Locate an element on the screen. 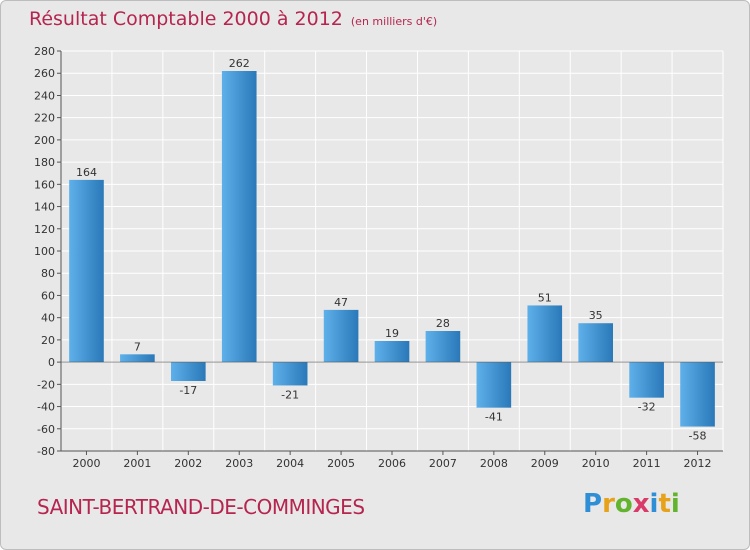  x-tick-label: 2003 is located at coordinates (239, 463).